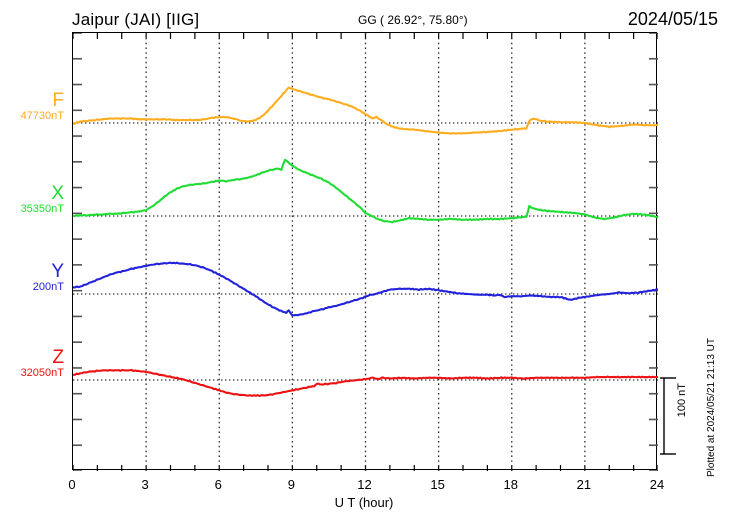 This screenshot has height=520, width=730. Describe the element at coordinates (58, 357) in the screenshot. I see `component-letter-z: Z` at that location.